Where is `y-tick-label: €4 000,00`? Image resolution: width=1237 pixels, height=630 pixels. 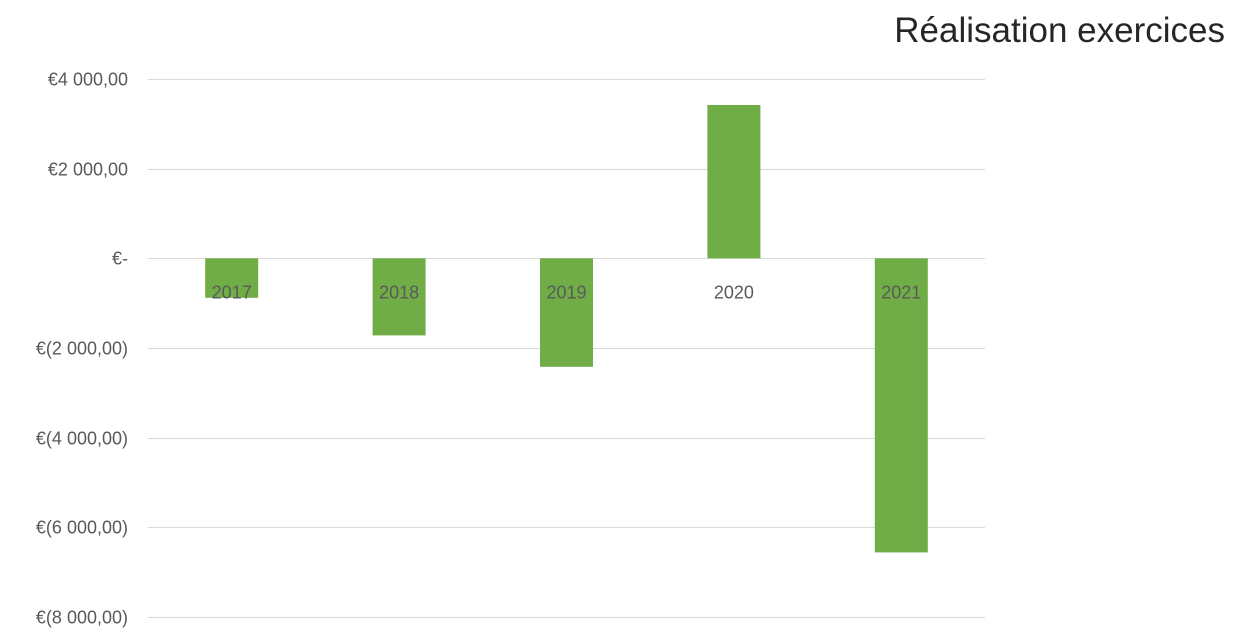
y-tick-label: €4 000,00 is located at coordinates (88, 80).